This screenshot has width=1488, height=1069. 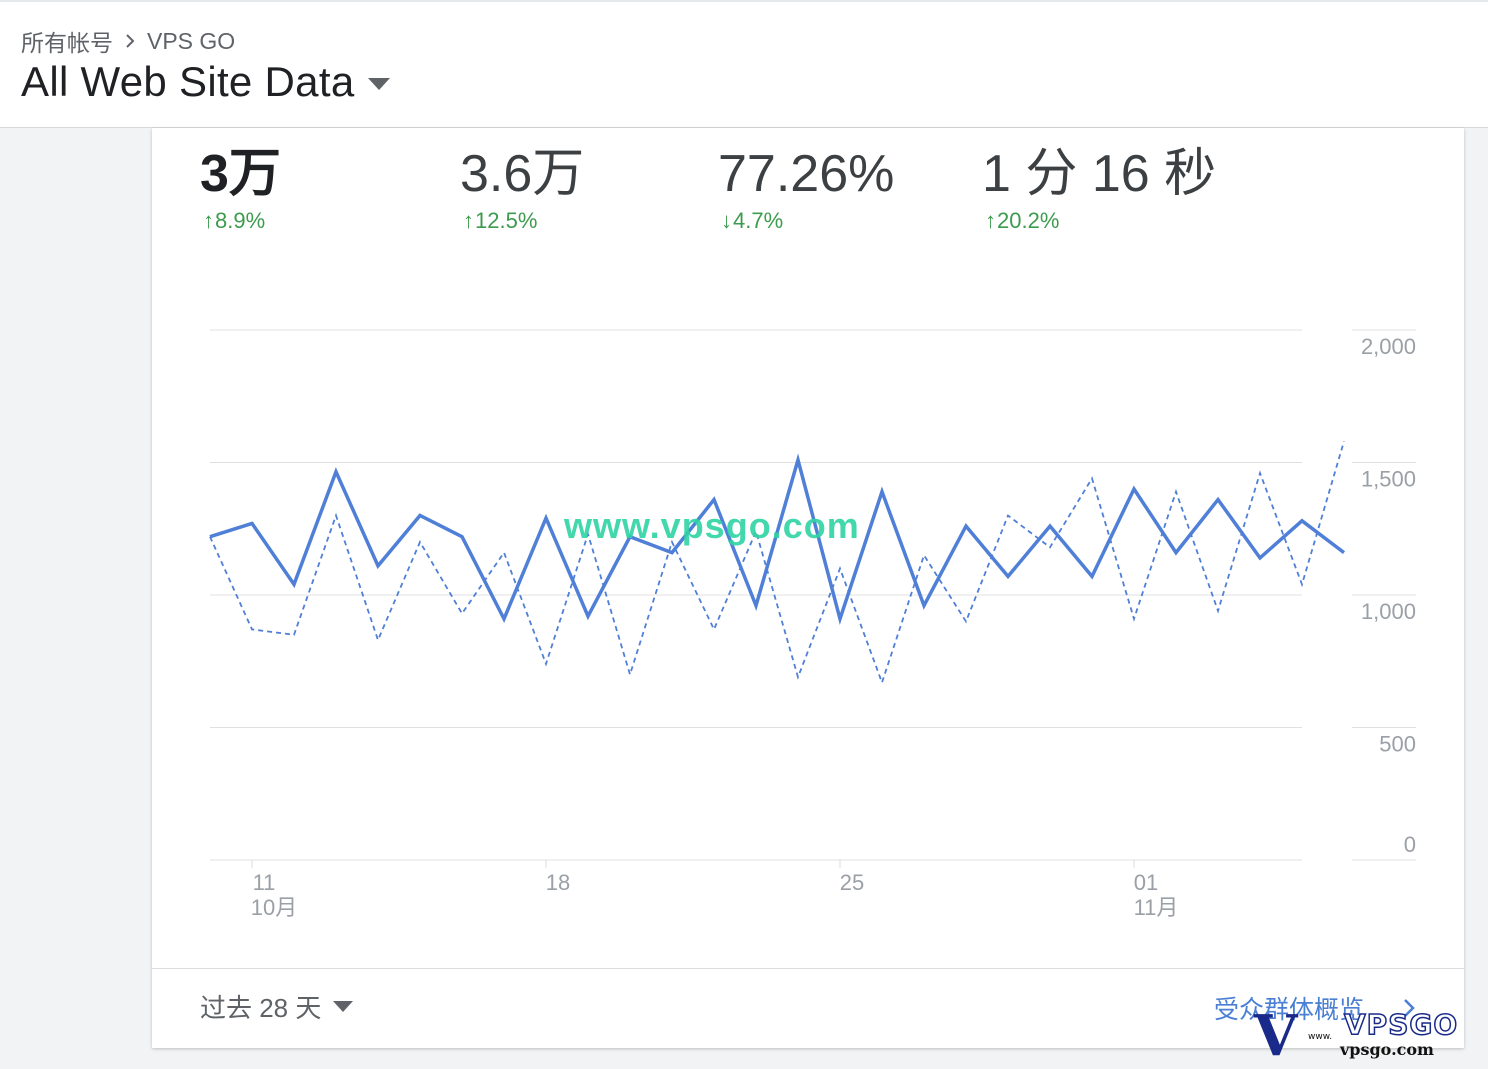 What do you see at coordinates (1156, 907) in the screenshot?
I see `x-tick-month-label: 11月` at bounding box center [1156, 907].